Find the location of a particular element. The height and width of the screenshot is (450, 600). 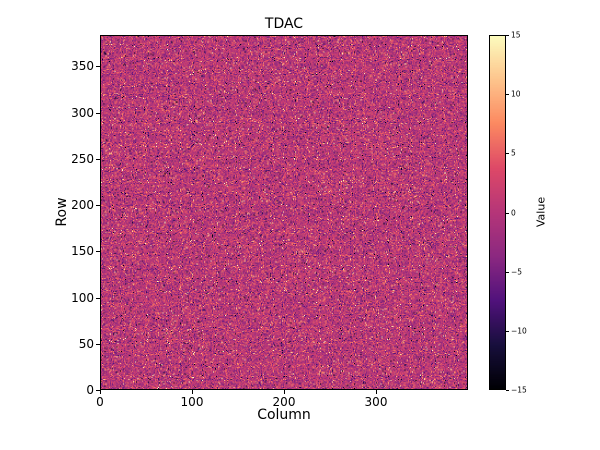

x-tick-label: 100 is located at coordinates (192, 402).